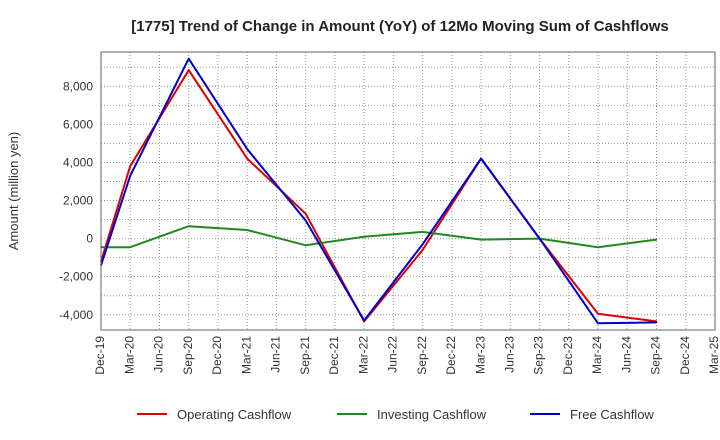 The image size is (720, 440). Describe the element at coordinates (100, 355) in the screenshot. I see `x-tick-label: Dec-19` at that location.